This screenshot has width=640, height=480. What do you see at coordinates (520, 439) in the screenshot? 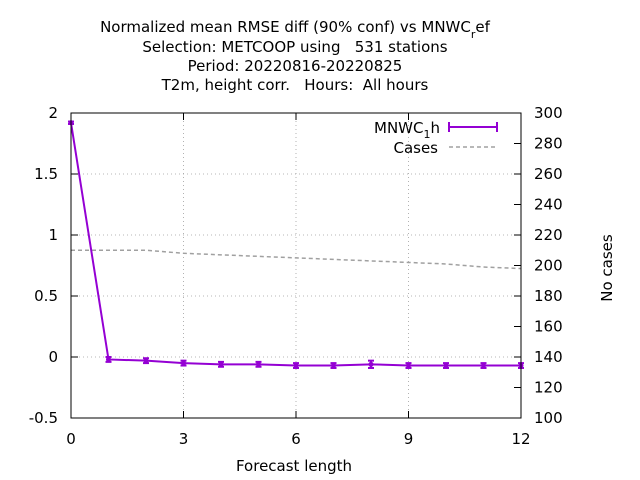
I see `x-tick-label: 12` at bounding box center [520, 439].